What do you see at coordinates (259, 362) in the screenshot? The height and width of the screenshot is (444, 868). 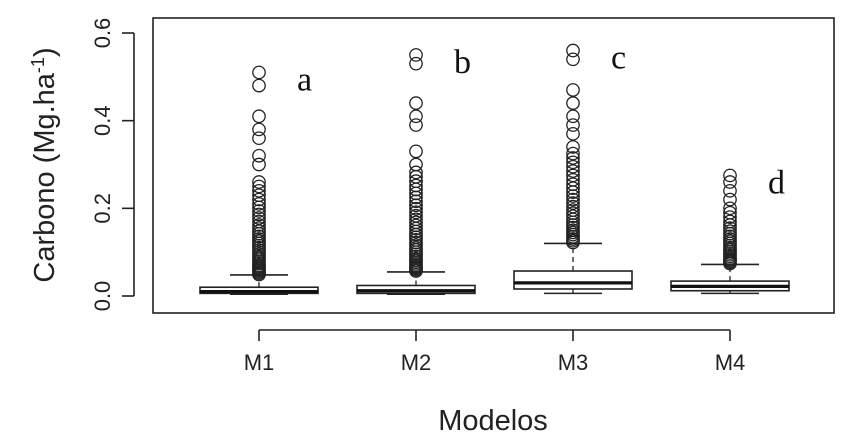 I see `x-tick-label: M1` at bounding box center [259, 362].